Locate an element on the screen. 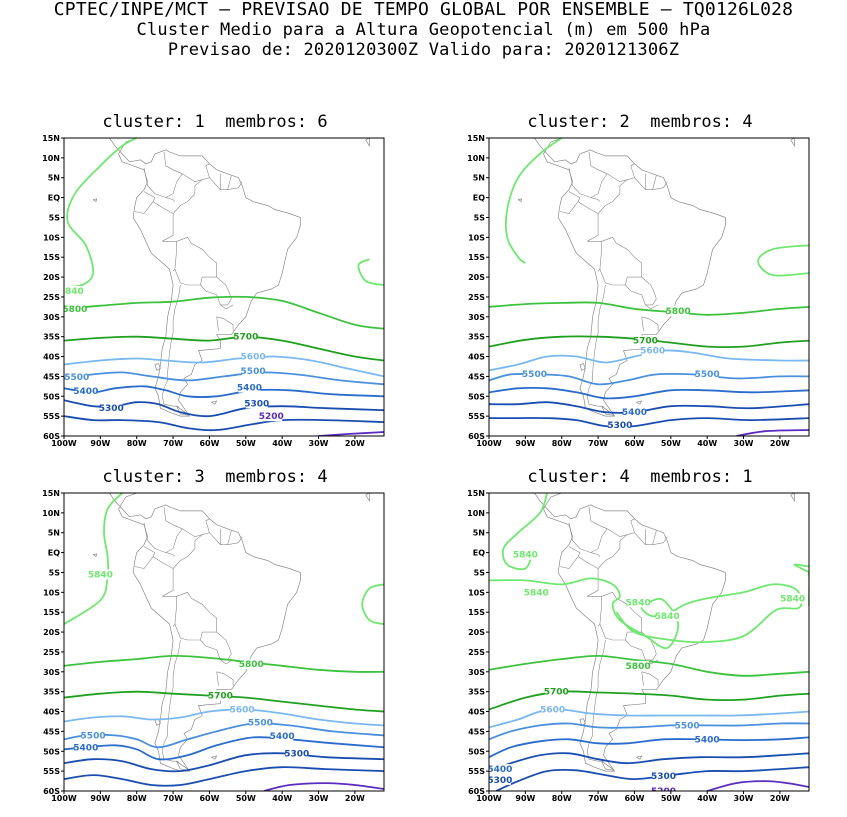  lat-tick-label: 10N is located at coordinates (51, 513).